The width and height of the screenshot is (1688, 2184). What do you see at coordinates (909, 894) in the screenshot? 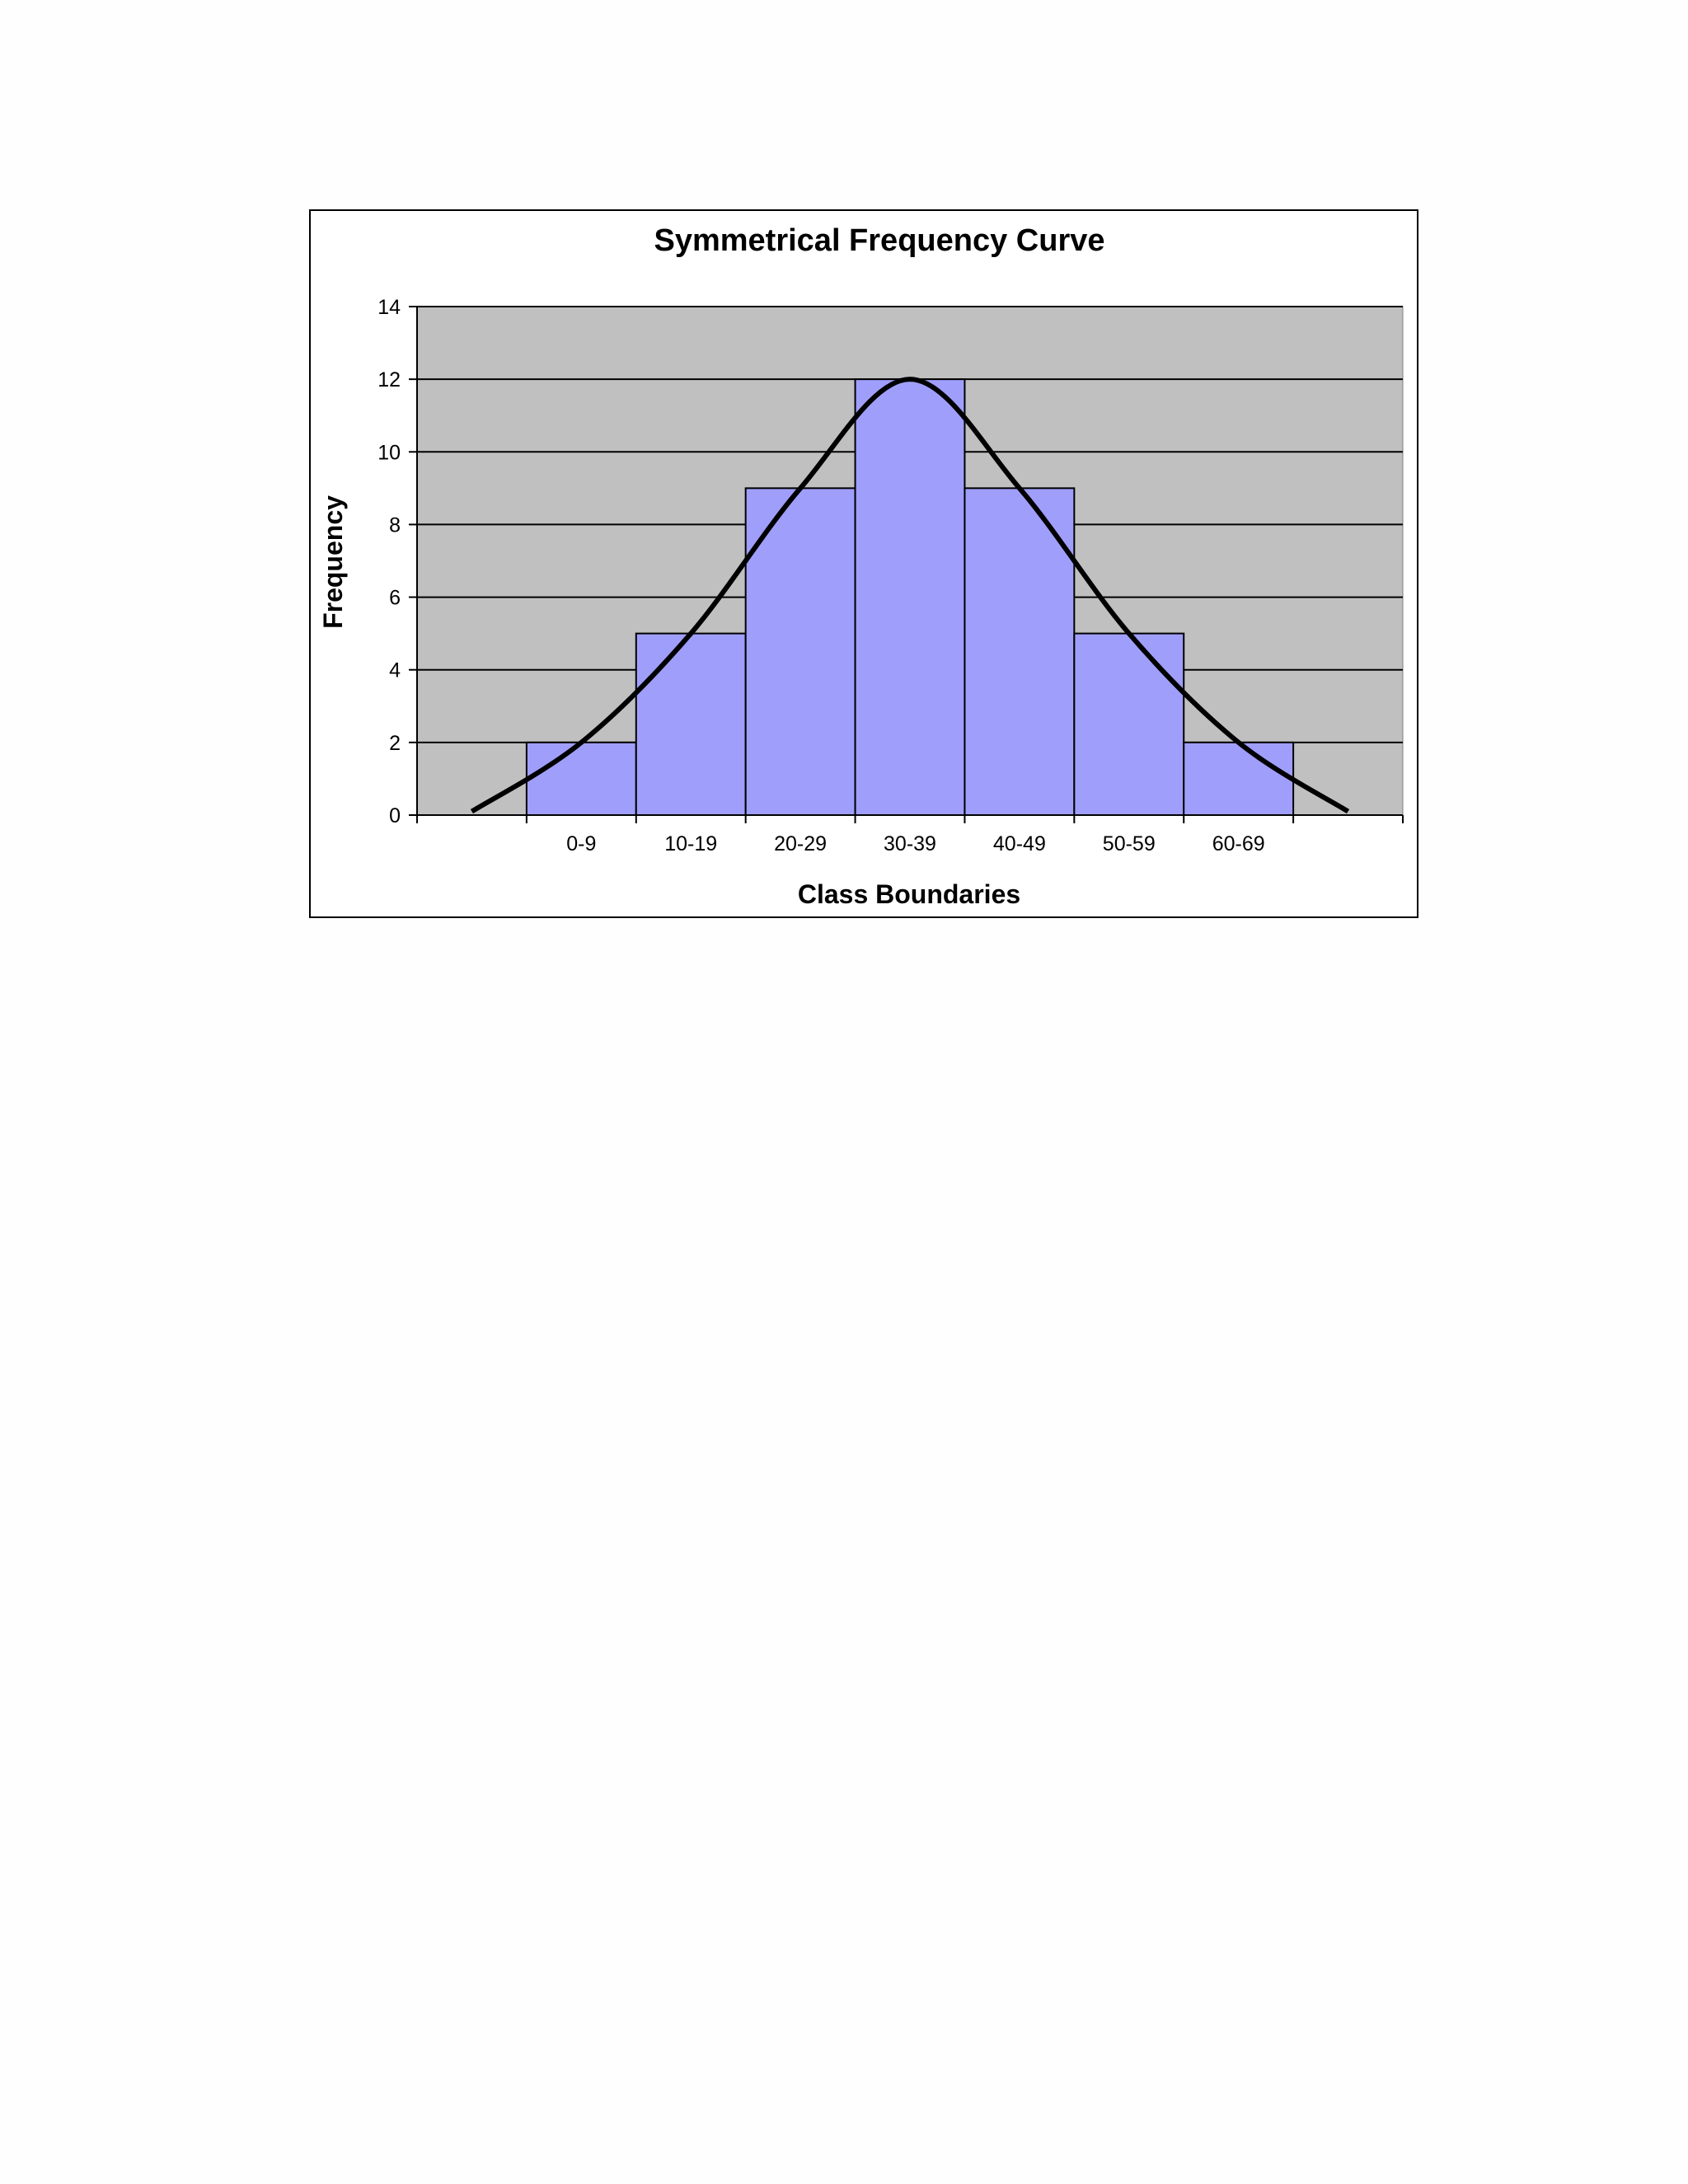
I see `x-axis-label: Class Boundaries` at bounding box center [909, 894].